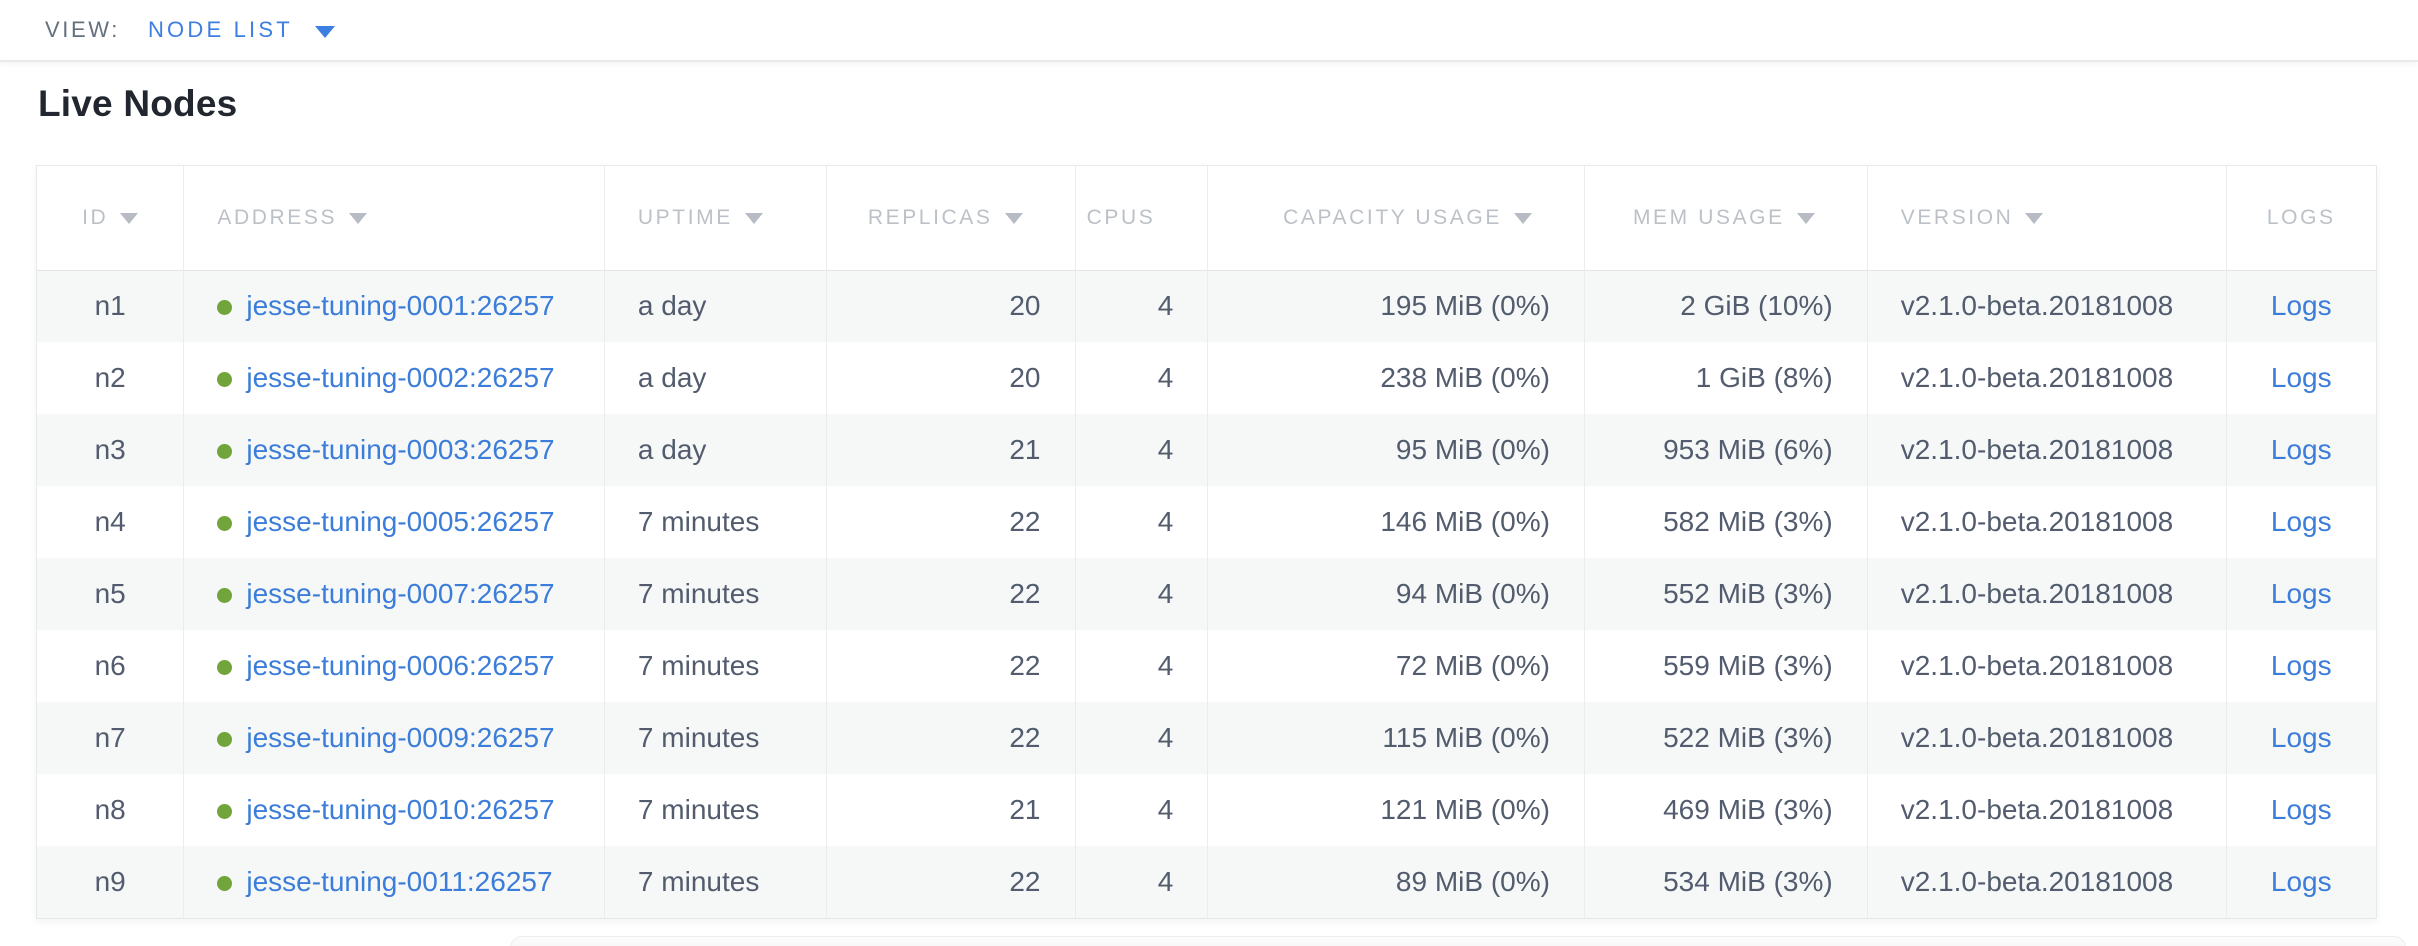 This screenshot has width=2418, height=946. I want to click on cell-value: 20, so click(1025, 306).